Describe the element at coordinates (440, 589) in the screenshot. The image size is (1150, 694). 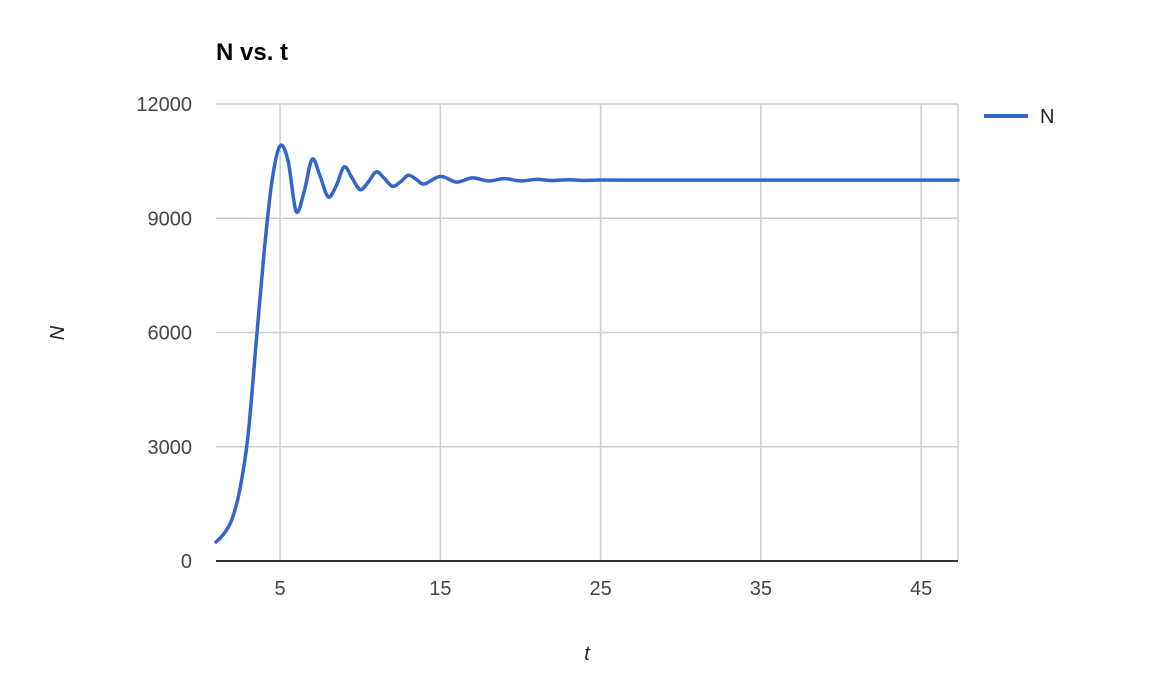
I see `x-tick-label: 15` at that location.